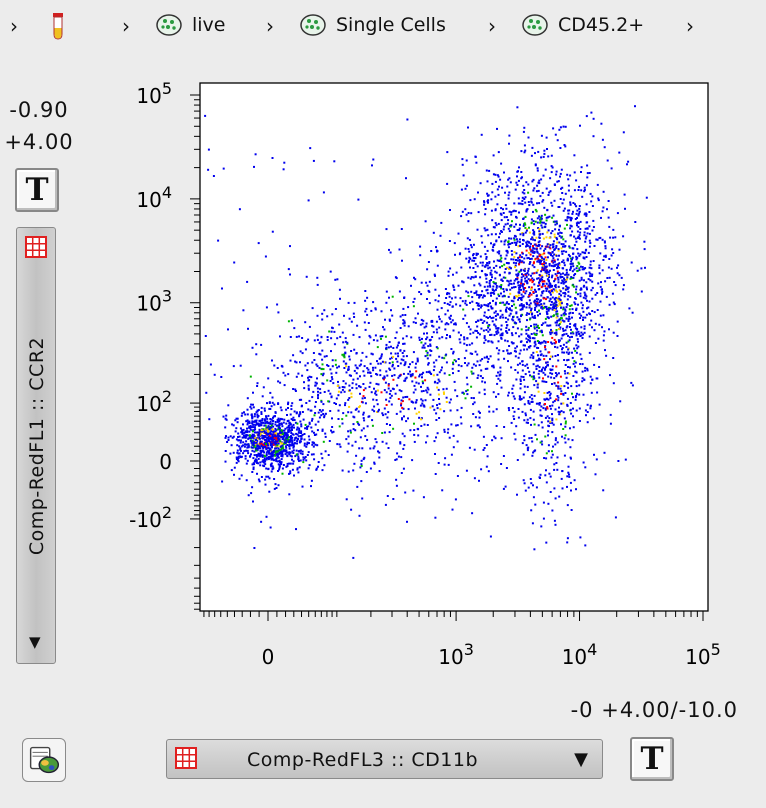  Describe the element at coordinates (37, 190) in the screenshot. I see `y-transform-button: T` at that location.